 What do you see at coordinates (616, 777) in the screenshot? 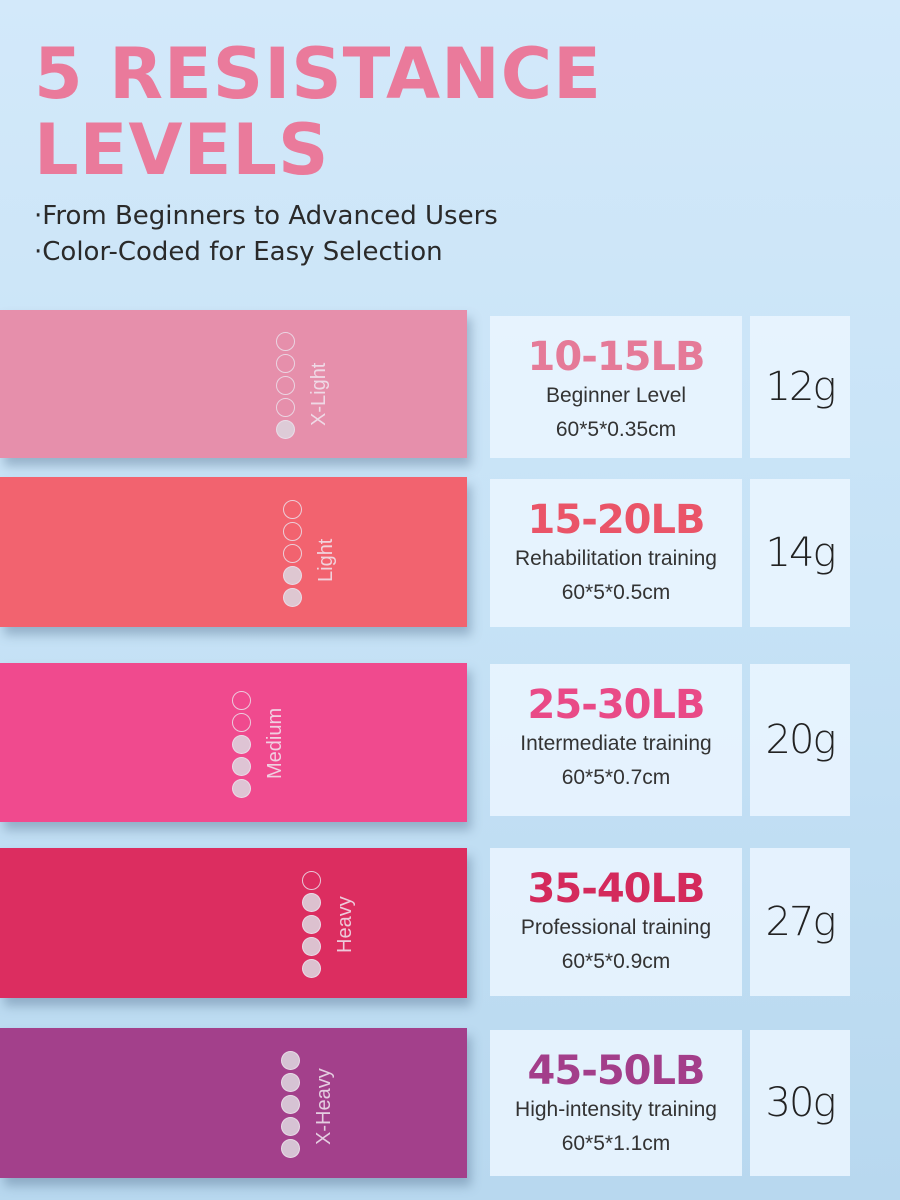
I see `band-size: 60*5*0.7cm` at bounding box center [616, 777].